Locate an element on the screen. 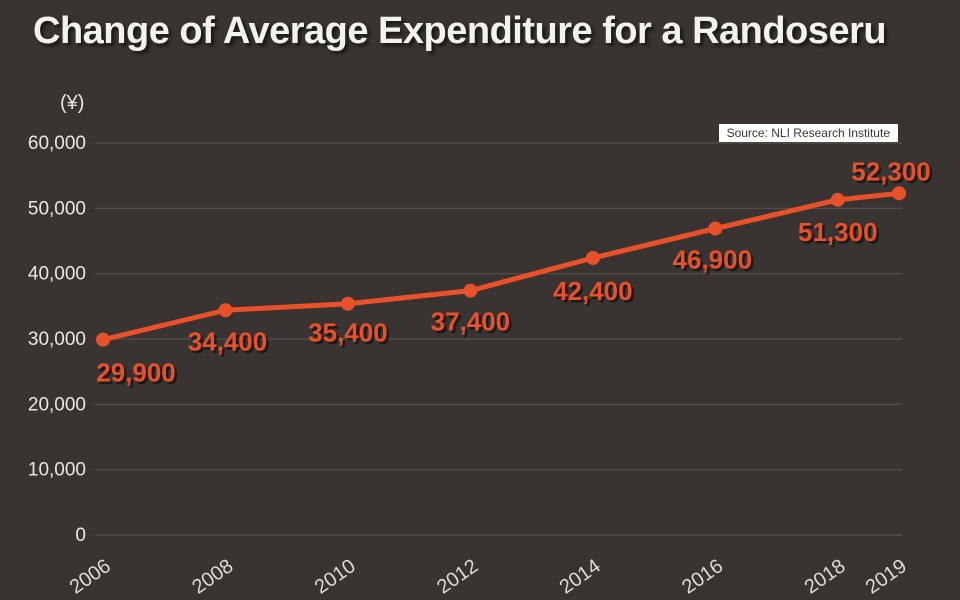  data-label-shadow: 35,400 is located at coordinates (351, 335).